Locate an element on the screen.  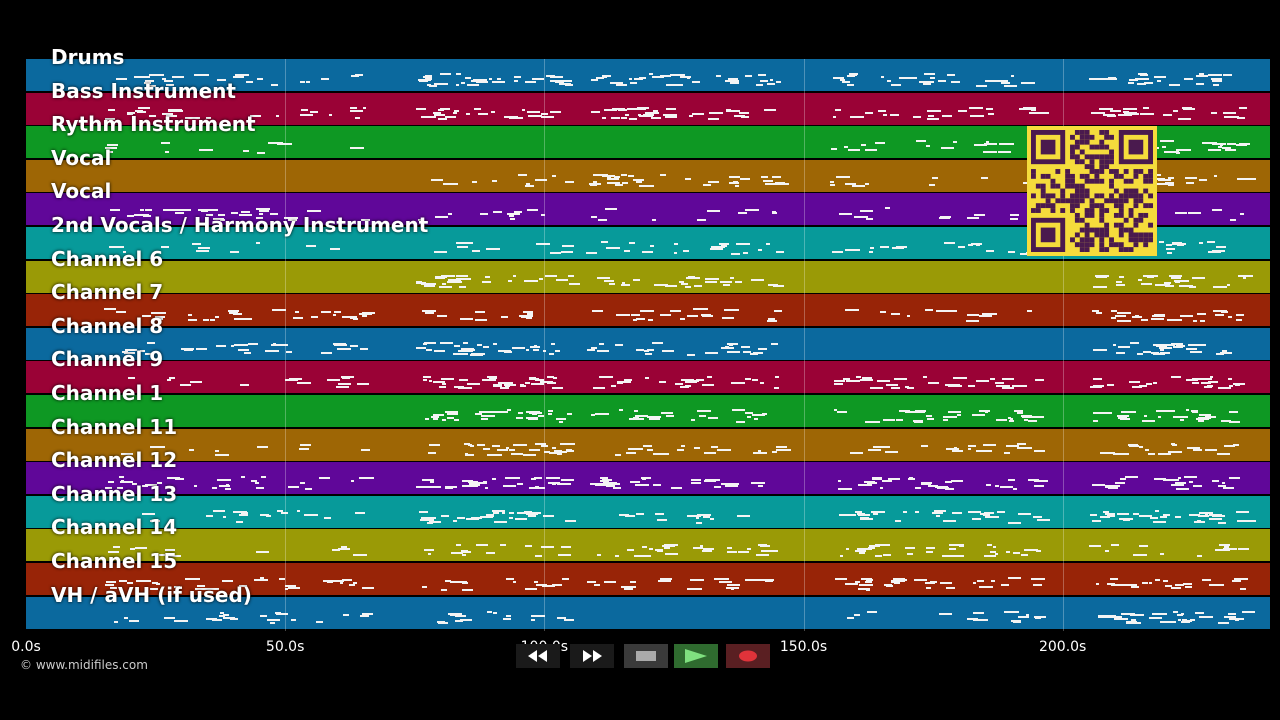
record-button is located at coordinates (748, 656).